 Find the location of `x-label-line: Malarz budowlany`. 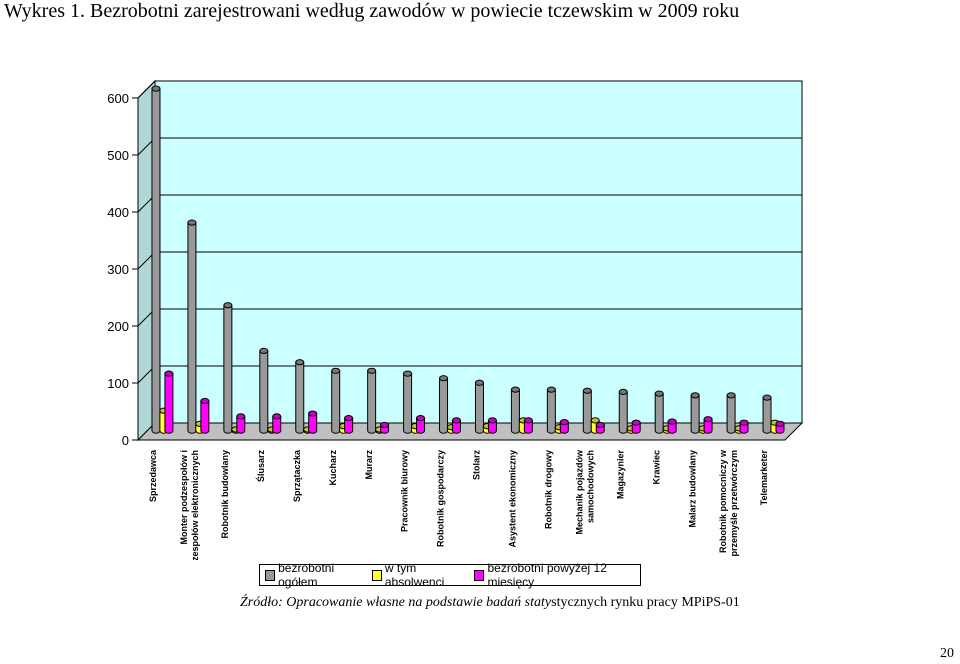

x-label-line: Malarz budowlany is located at coordinates (692, 489).